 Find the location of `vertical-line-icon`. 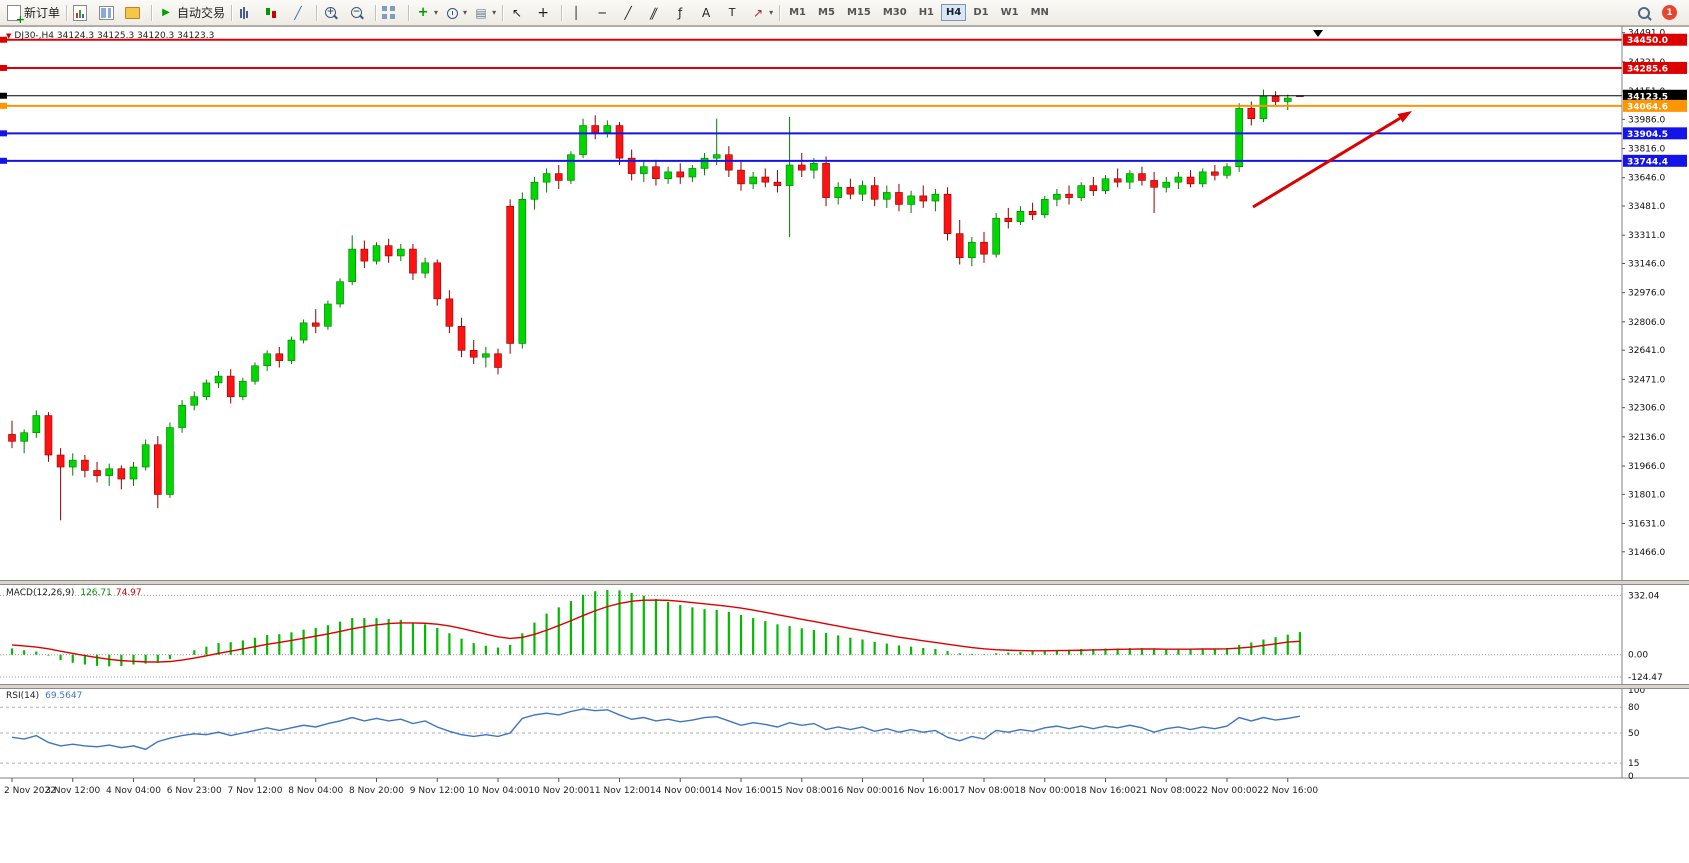

vertical-line-icon is located at coordinates (576, 13).